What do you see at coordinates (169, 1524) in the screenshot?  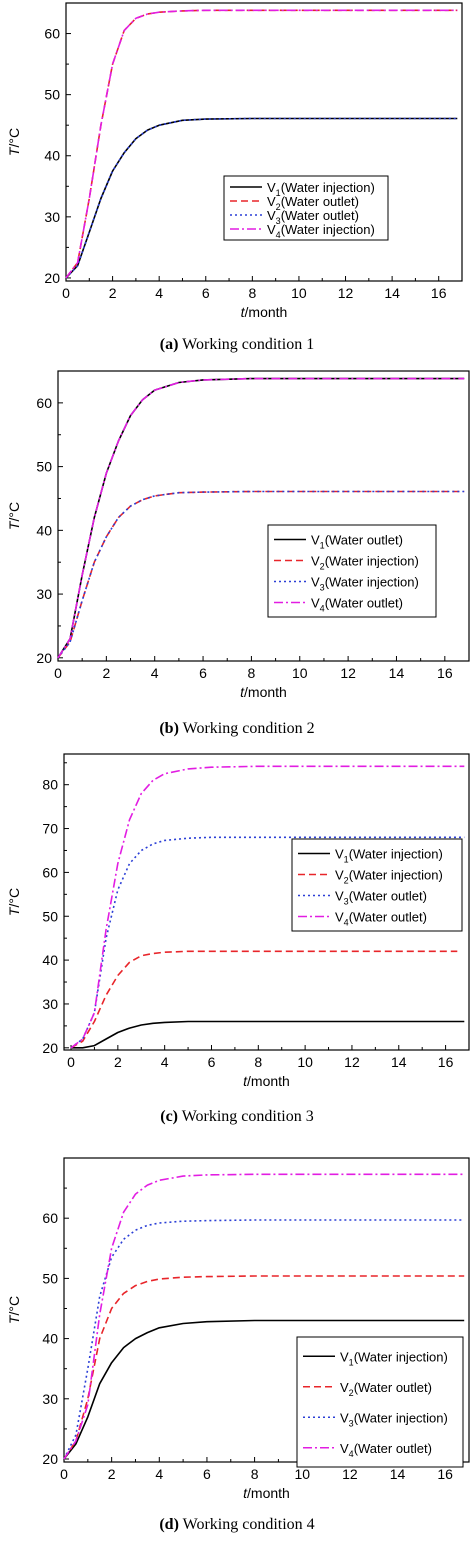 I see `caption-d-letter: (d)` at bounding box center [169, 1524].